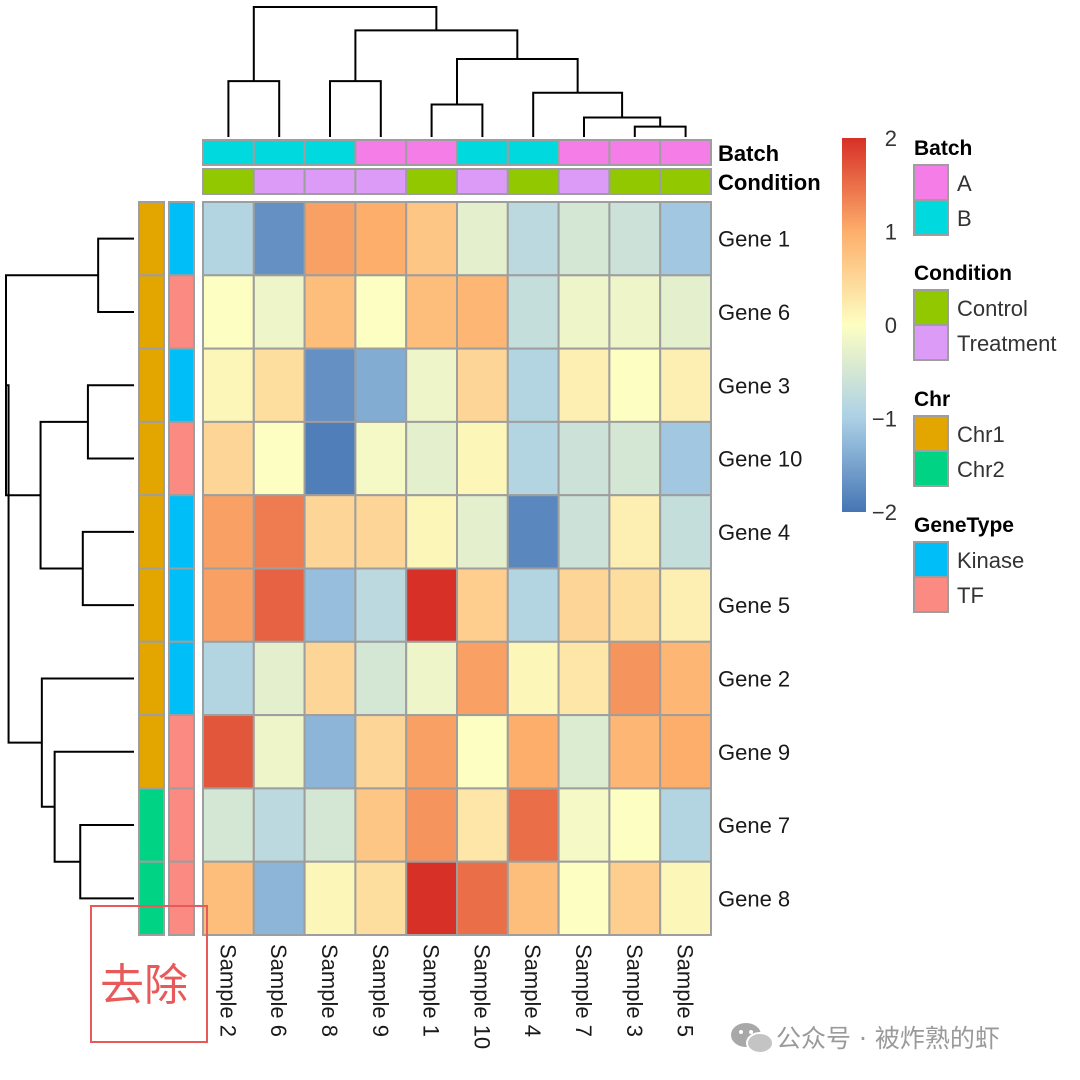  Describe the element at coordinates (511, 167) in the screenshot. I see `column-annotation-bars: Batch Condition` at that location.